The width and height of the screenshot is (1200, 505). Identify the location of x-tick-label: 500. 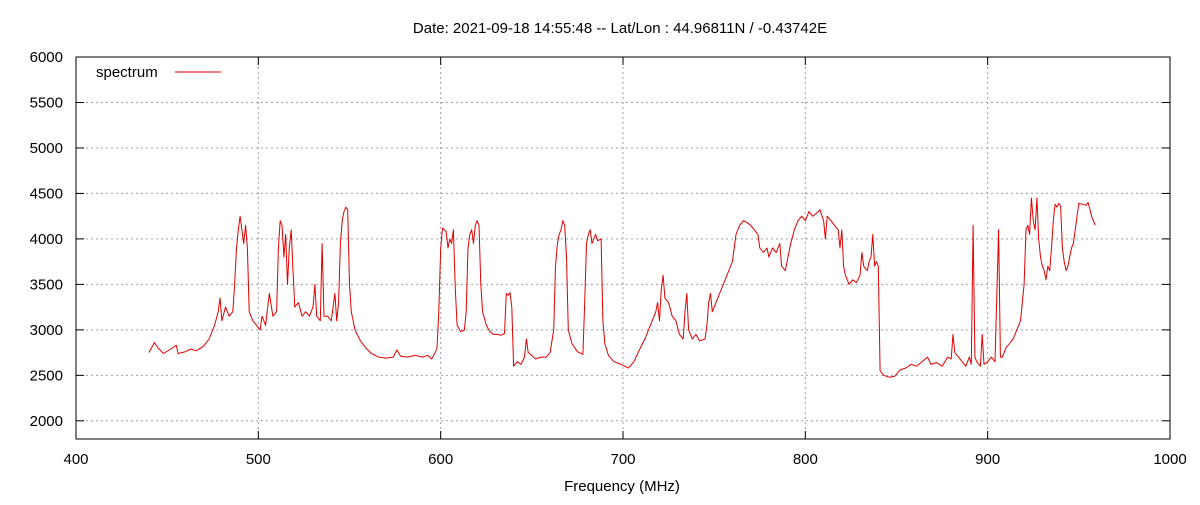
(258, 459).